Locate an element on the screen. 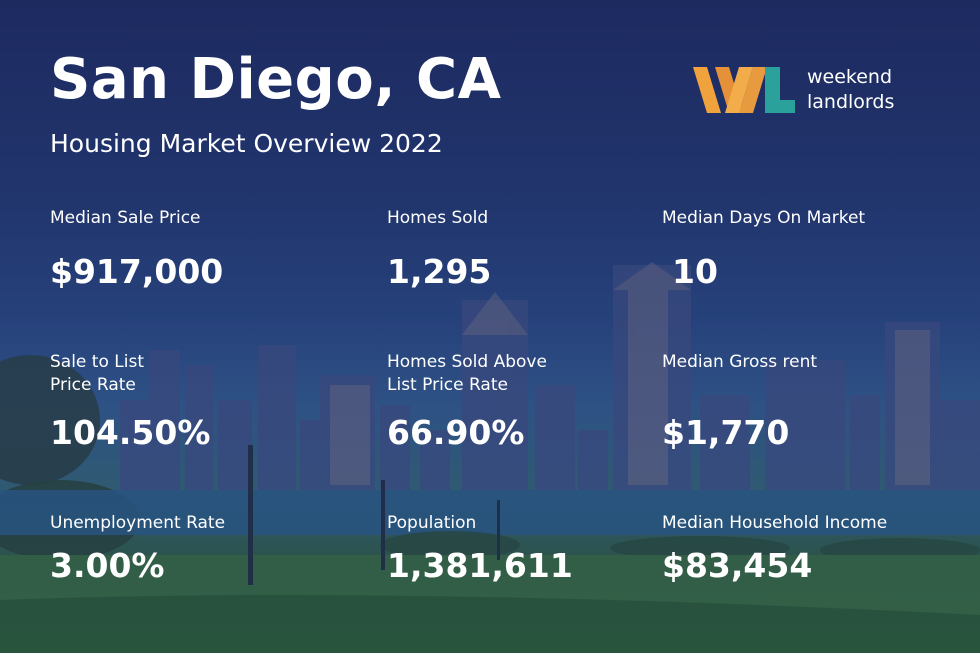  stat-value: 66.90% is located at coordinates (456, 432).